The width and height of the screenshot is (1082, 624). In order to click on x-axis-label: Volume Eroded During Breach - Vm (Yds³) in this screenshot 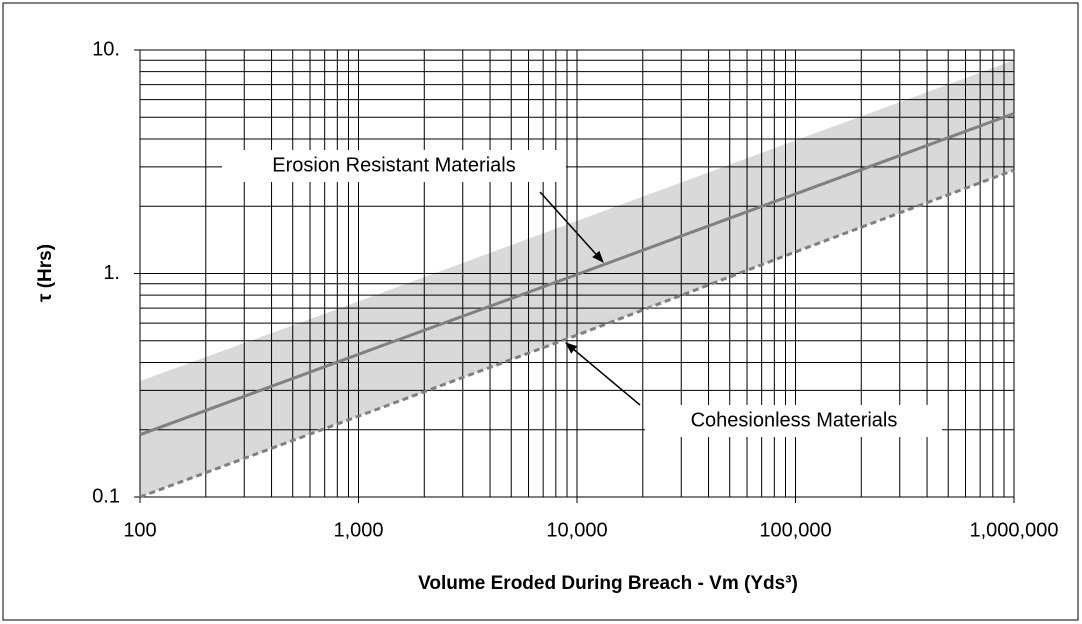, I will do `click(608, 583)`.